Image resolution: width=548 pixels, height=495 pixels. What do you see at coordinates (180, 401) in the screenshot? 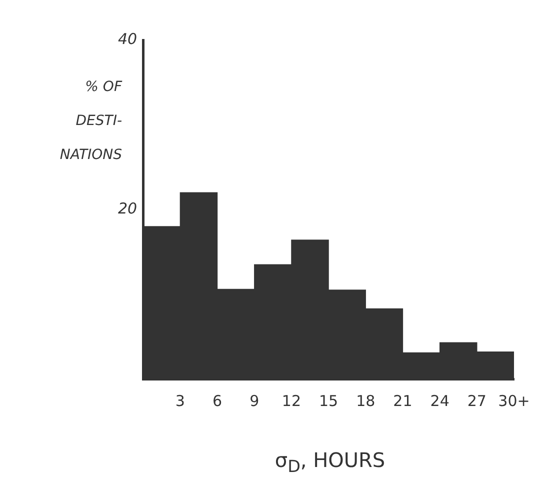
I see `x-tick-label: 3` at bounding box center [180, 401].